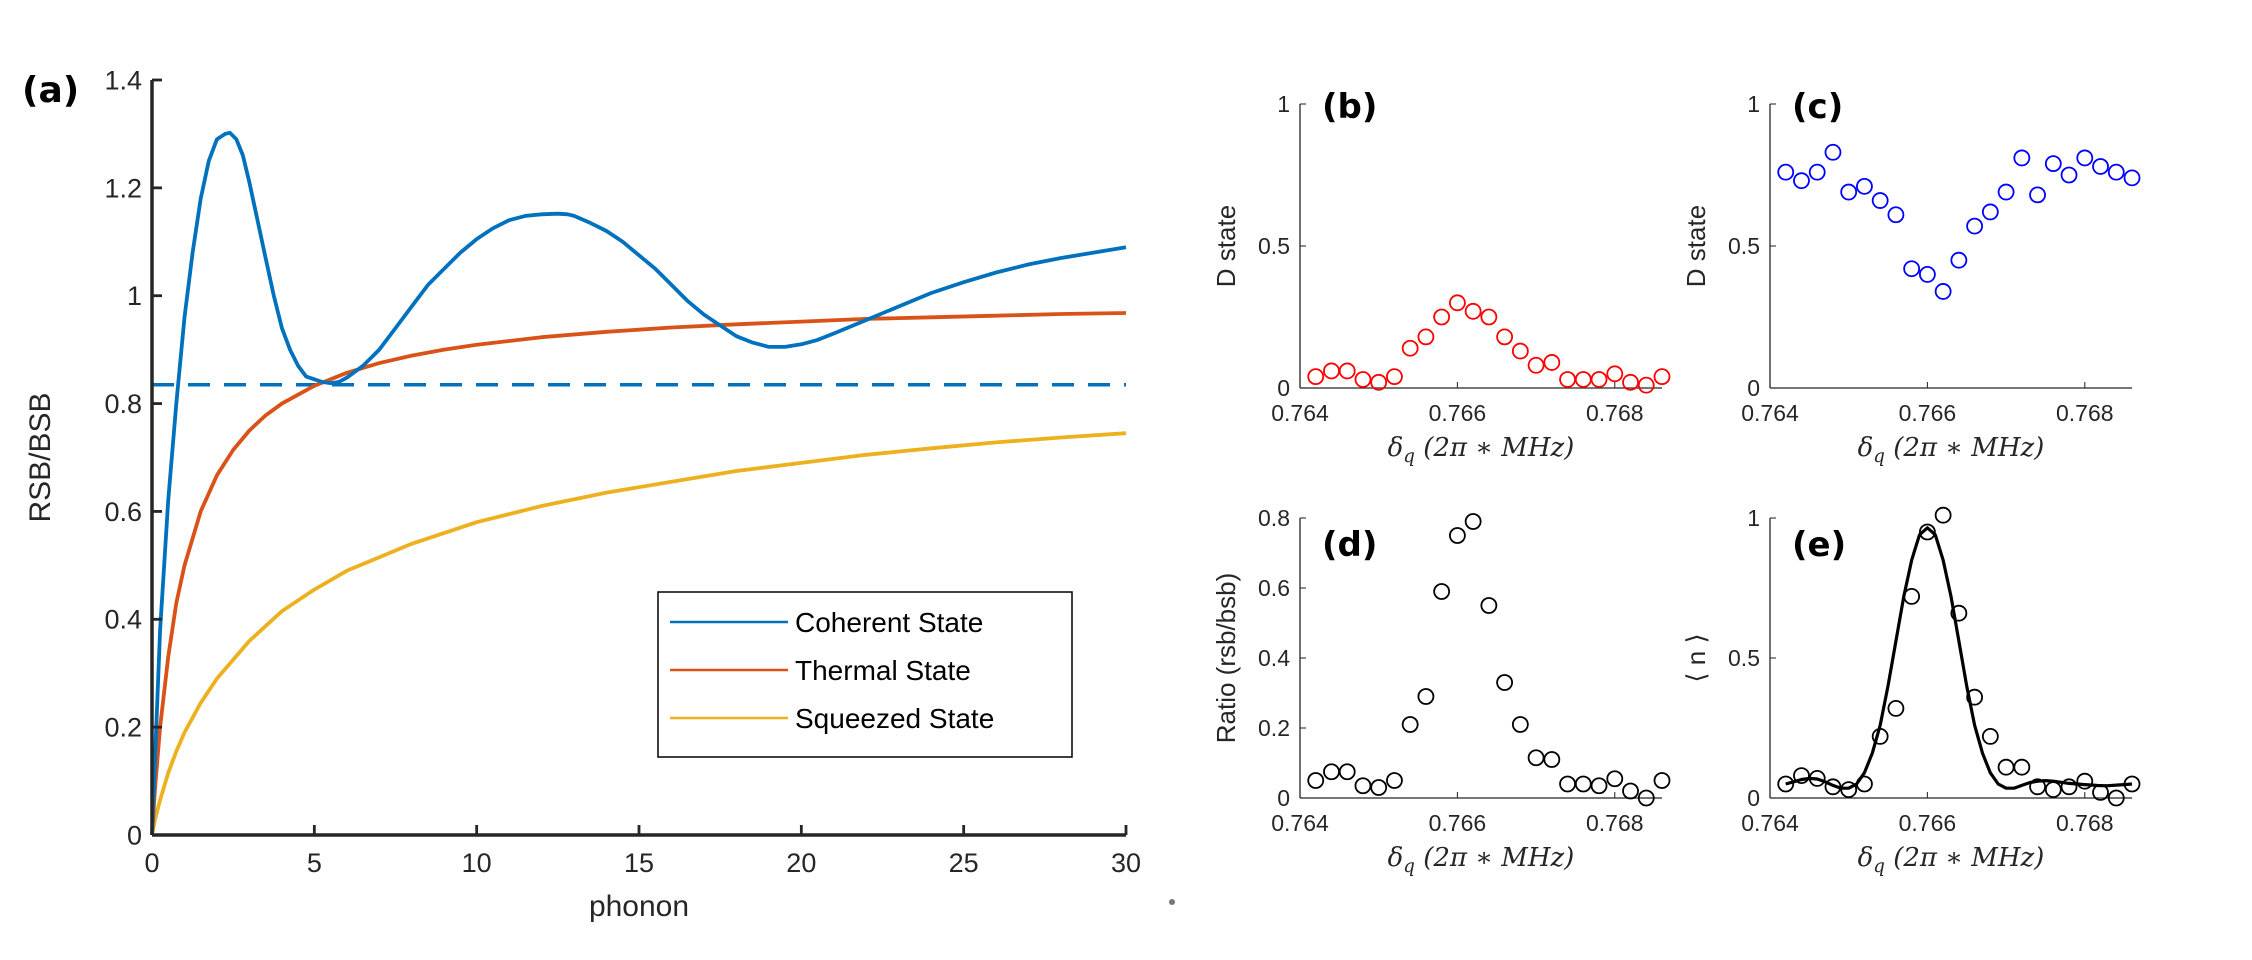  I want to click on y-axis-label: ⟨ n ⟩, so click(1696, 657).